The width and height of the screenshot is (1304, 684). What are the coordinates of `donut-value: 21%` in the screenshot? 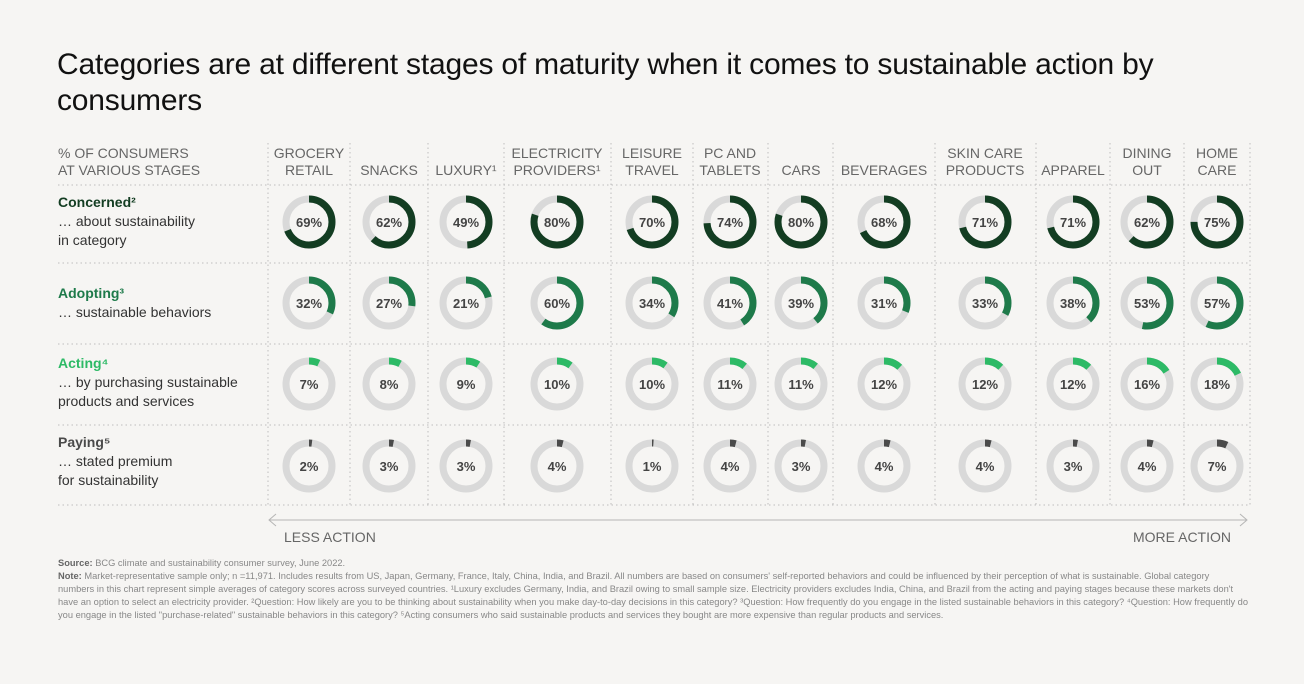 It's located at (466, 303).